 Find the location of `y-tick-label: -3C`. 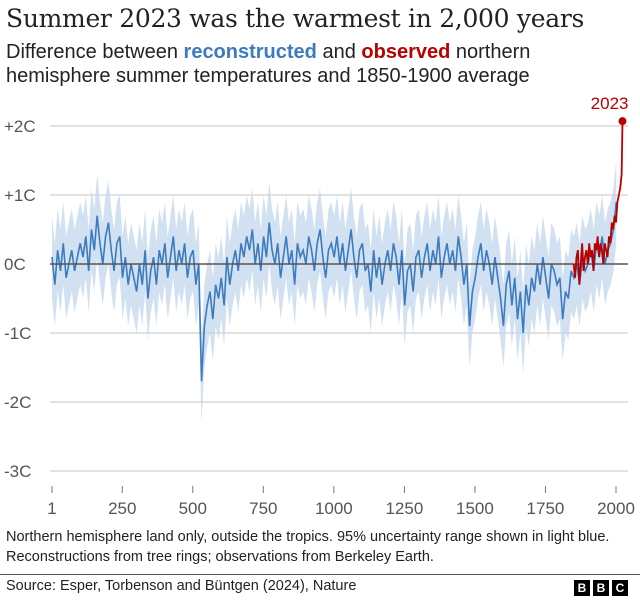

y-tick-label: -3C is located at coordinates (17, 471).